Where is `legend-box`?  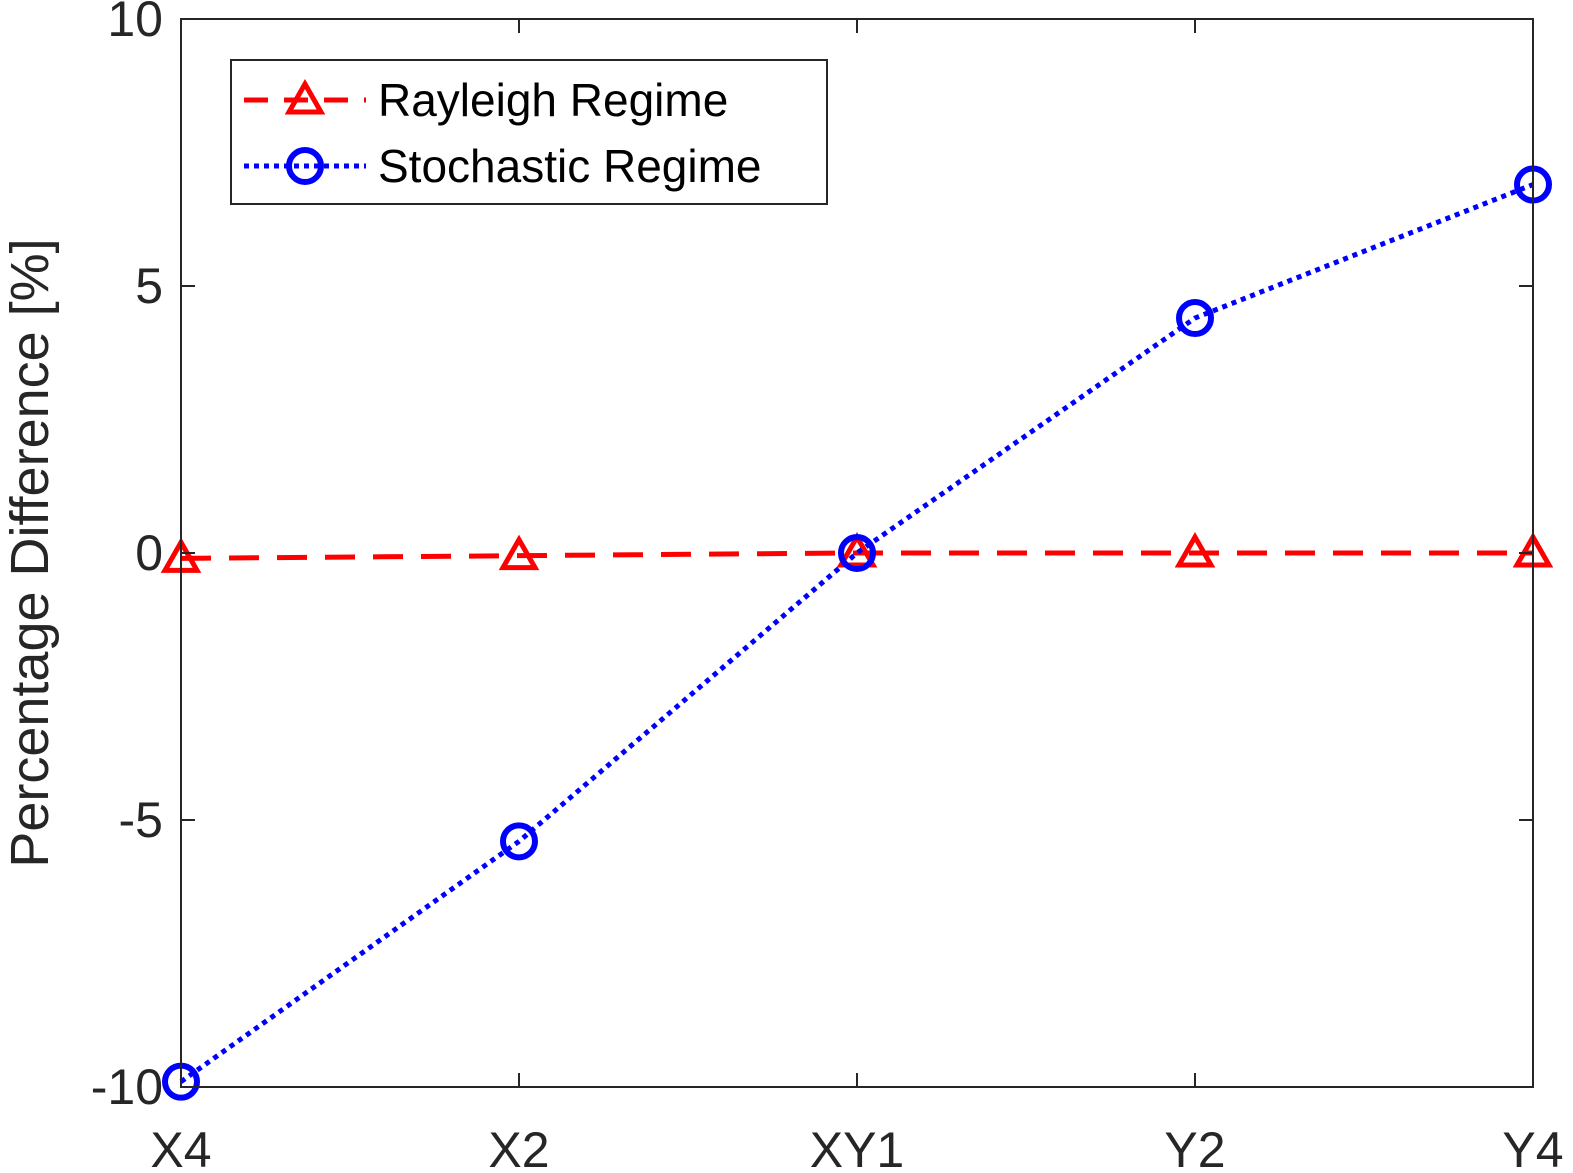
legend-box is located at coordinates (529, 132).